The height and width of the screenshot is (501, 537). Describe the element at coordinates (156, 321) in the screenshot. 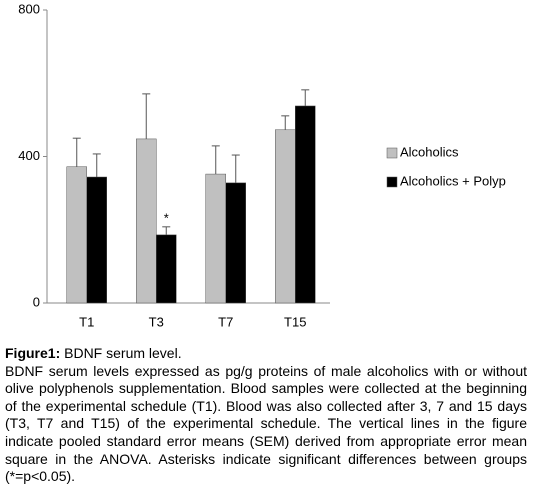

I see `x-tick-label: T3` at that location.